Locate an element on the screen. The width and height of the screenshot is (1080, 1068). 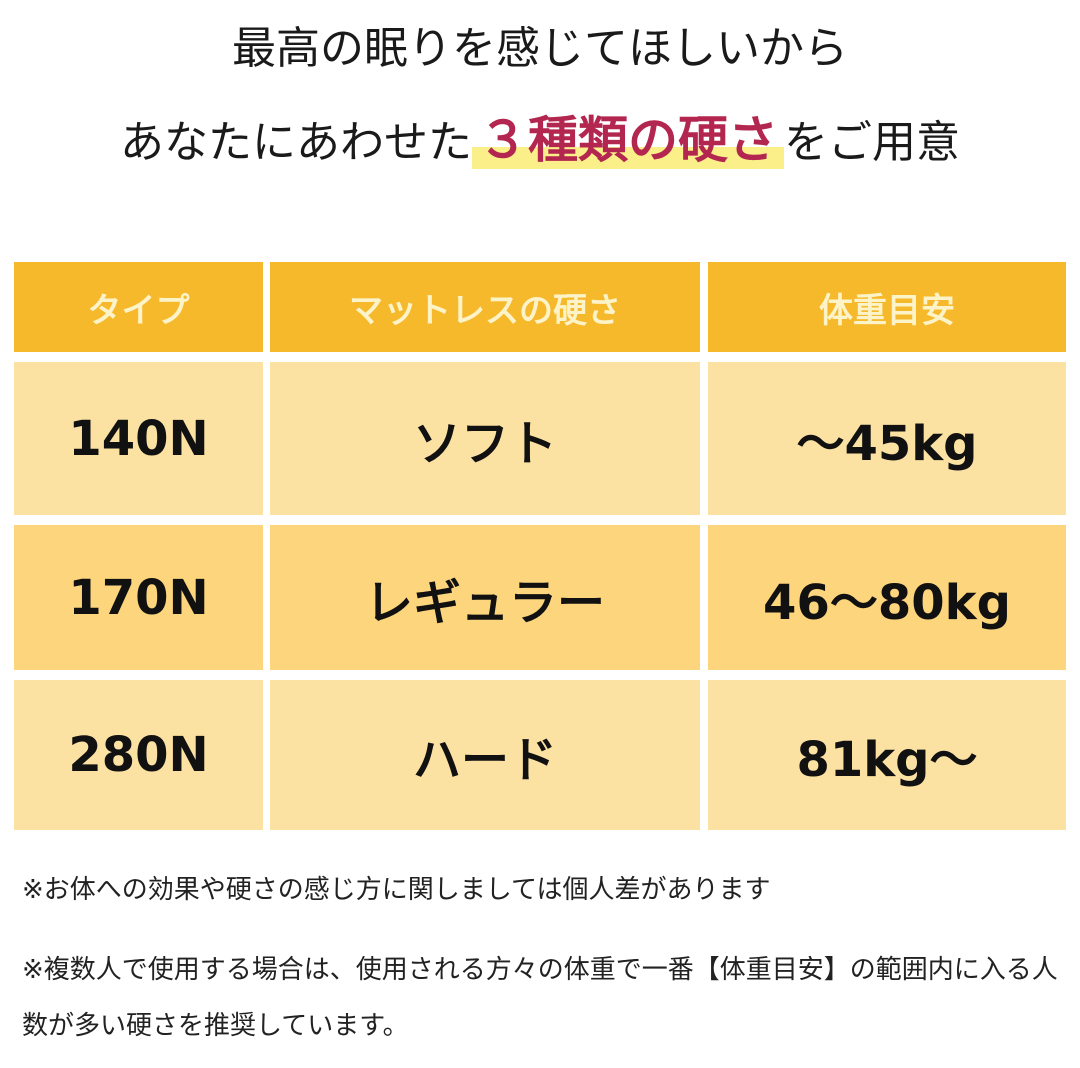
cell-type: 170N is located at coordinates (138, 597).